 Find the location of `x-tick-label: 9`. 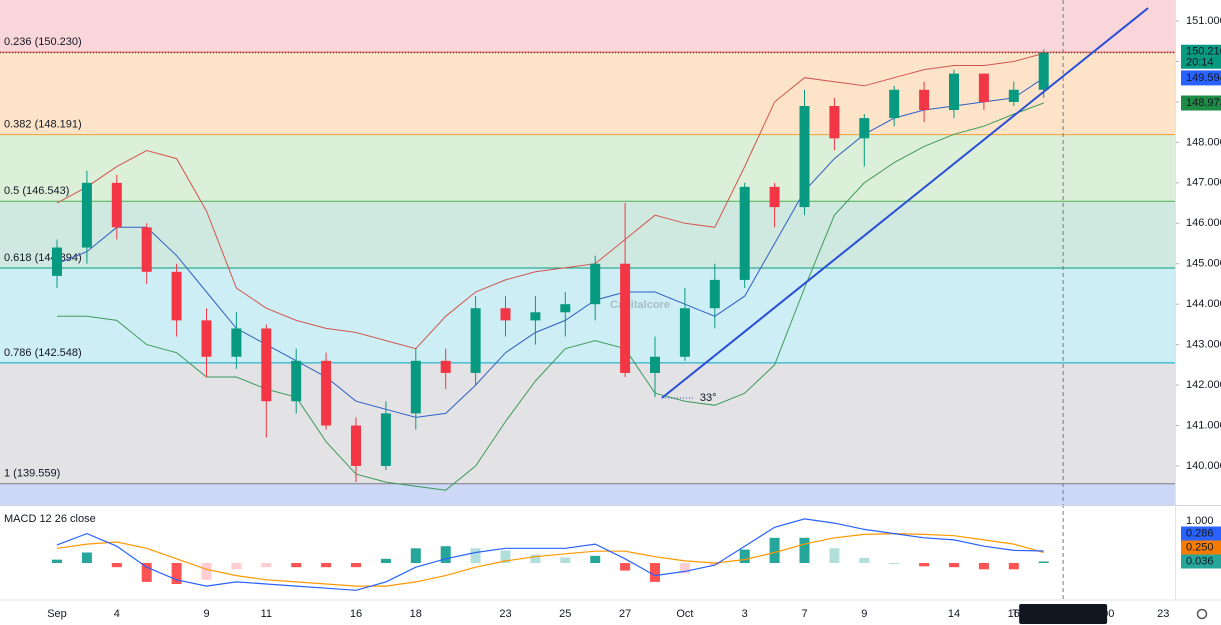

x-tick-label: 9 is located at coordinates (864, 614).